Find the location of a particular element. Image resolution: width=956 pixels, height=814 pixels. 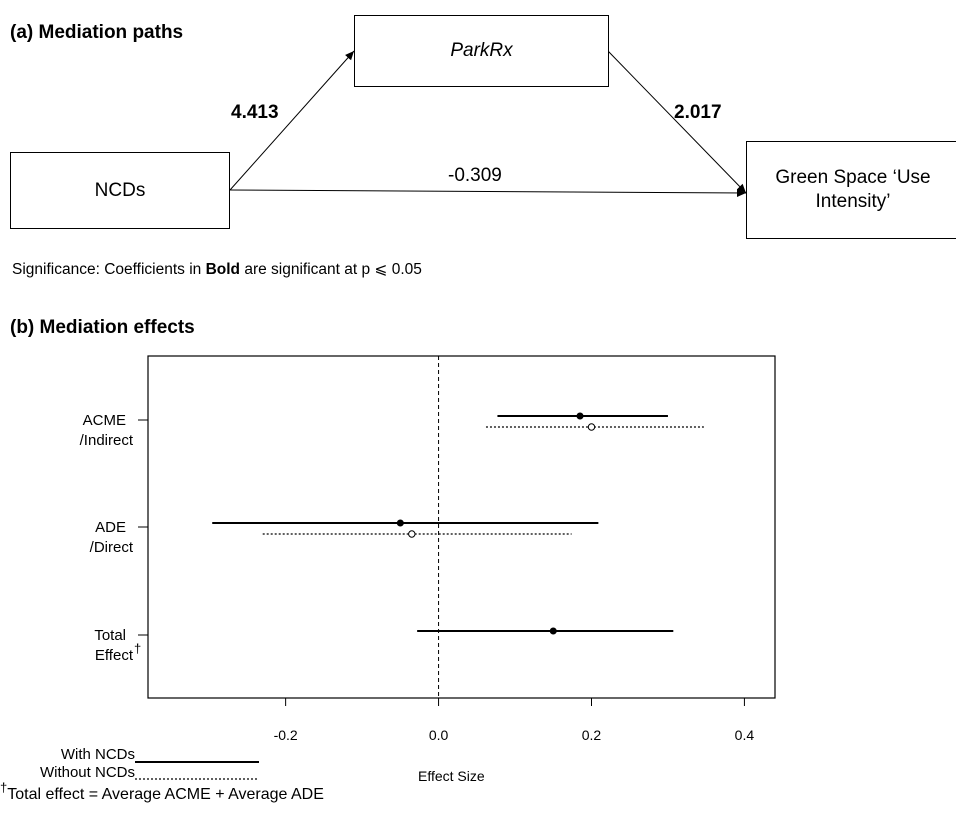

coef-direct: -0.309 is located at coordinates (475, 175).